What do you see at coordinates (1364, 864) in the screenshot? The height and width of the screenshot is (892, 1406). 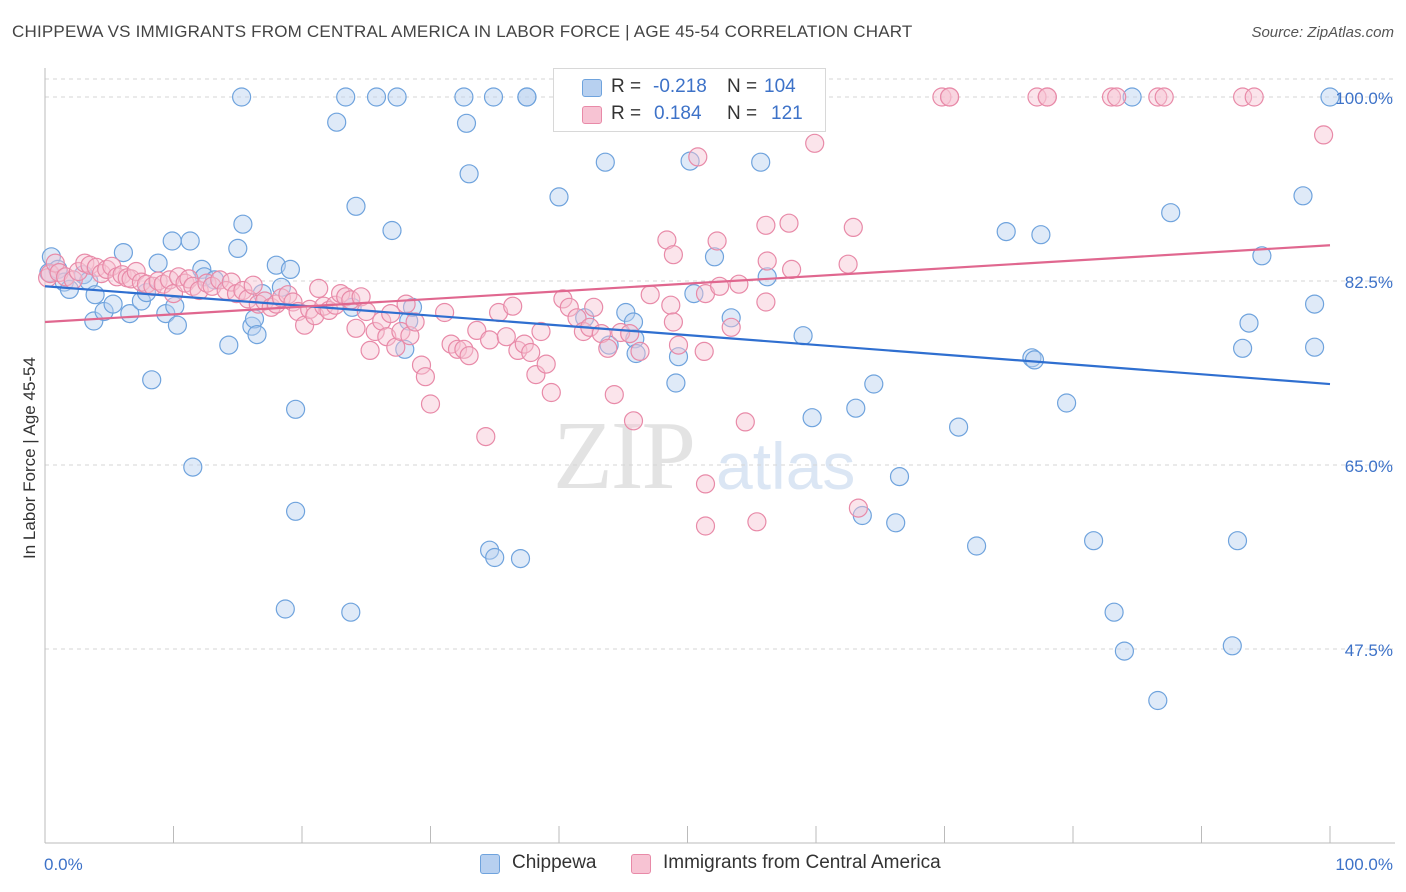 I see `x-tick-label: 100.0%` at bounding box center [1364, 864].